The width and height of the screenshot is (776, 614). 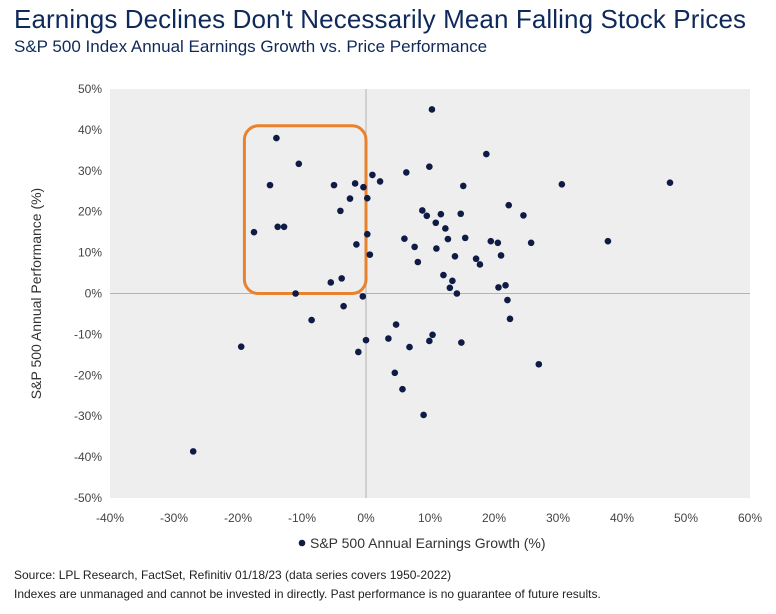 What do you see at coordinates (238, 518) in the screenshot?
I see `x-tick-label: -20%` at bounding box center [238, 518].